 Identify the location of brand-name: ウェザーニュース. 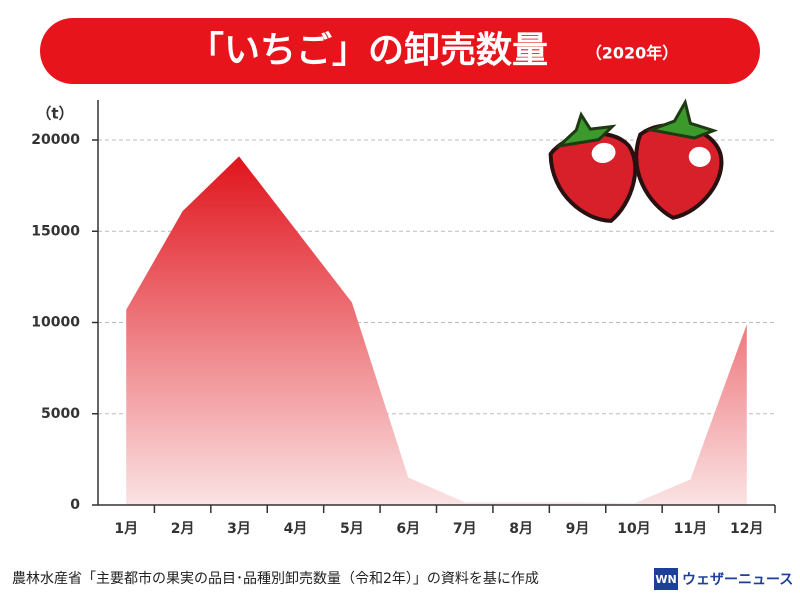
(737, 580).